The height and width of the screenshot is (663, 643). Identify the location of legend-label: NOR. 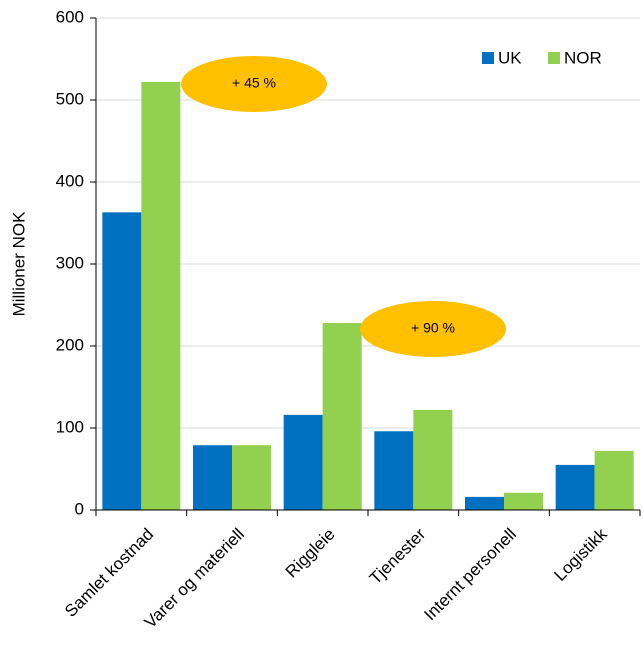
(583, 57).